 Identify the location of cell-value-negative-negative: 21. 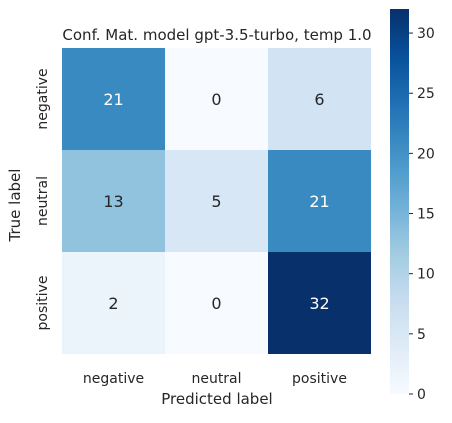
(113, 99).